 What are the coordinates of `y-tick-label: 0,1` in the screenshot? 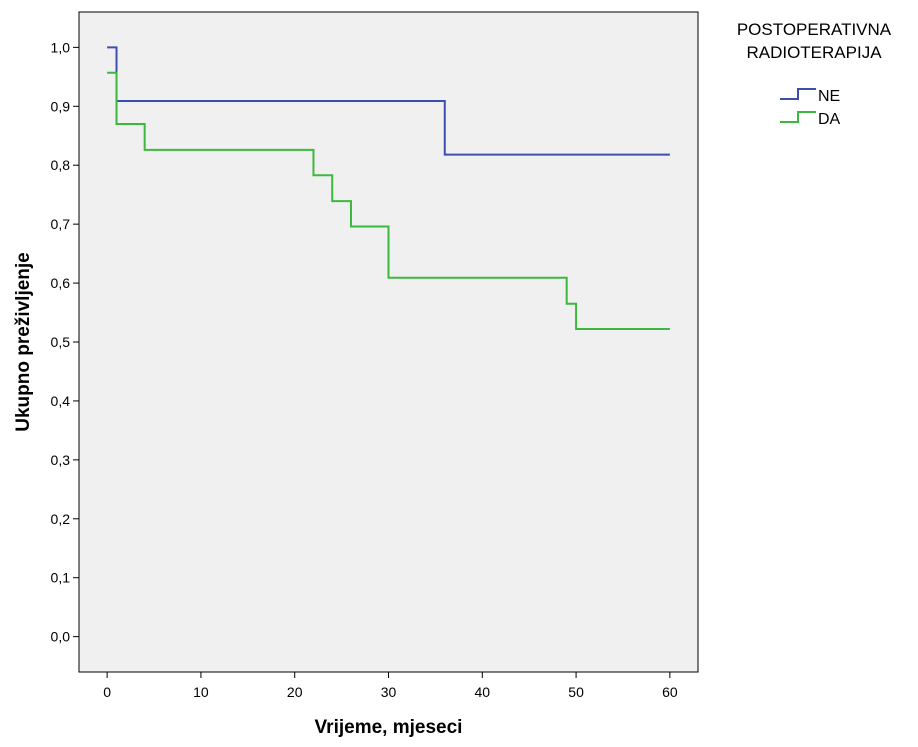 It's located at (61, 578).